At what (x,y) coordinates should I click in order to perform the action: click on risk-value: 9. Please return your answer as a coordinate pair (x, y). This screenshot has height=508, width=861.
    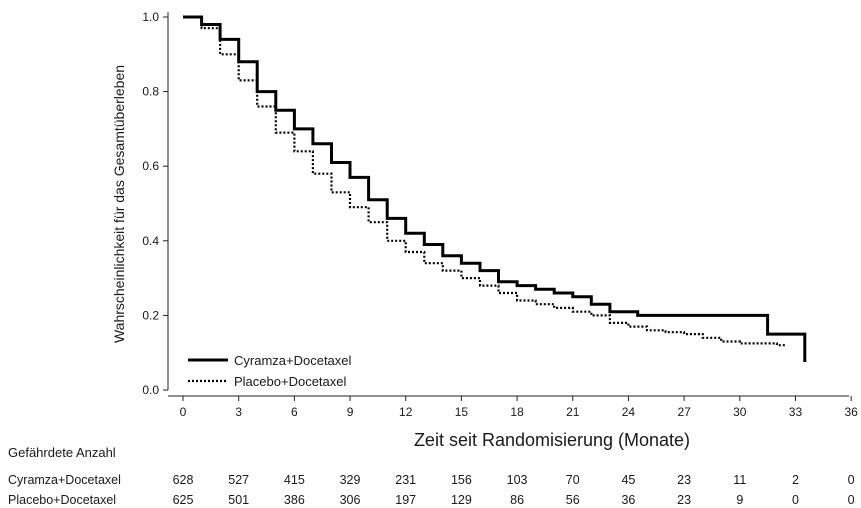
    Looking at the image, I should click on (739, 500).